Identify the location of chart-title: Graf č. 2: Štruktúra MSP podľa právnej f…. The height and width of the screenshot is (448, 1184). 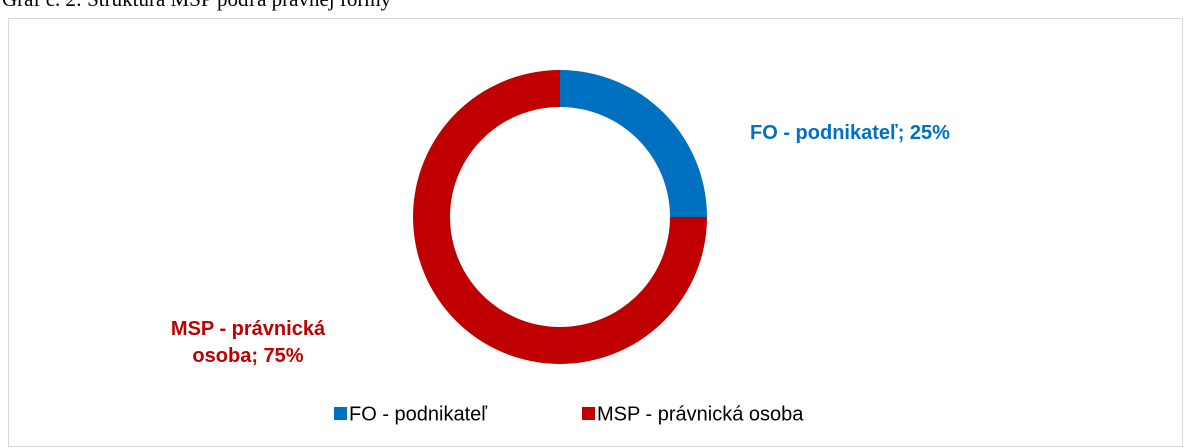
(196, 6).